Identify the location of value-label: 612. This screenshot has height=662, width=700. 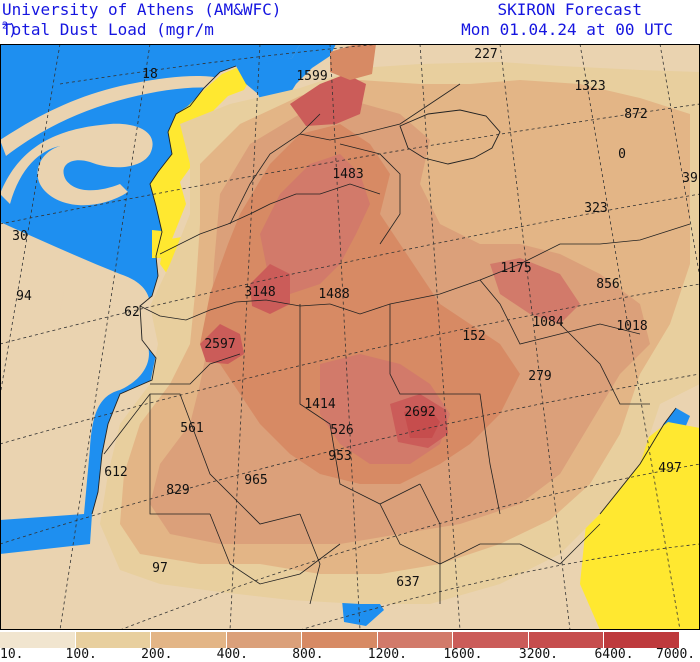
(115, 472).